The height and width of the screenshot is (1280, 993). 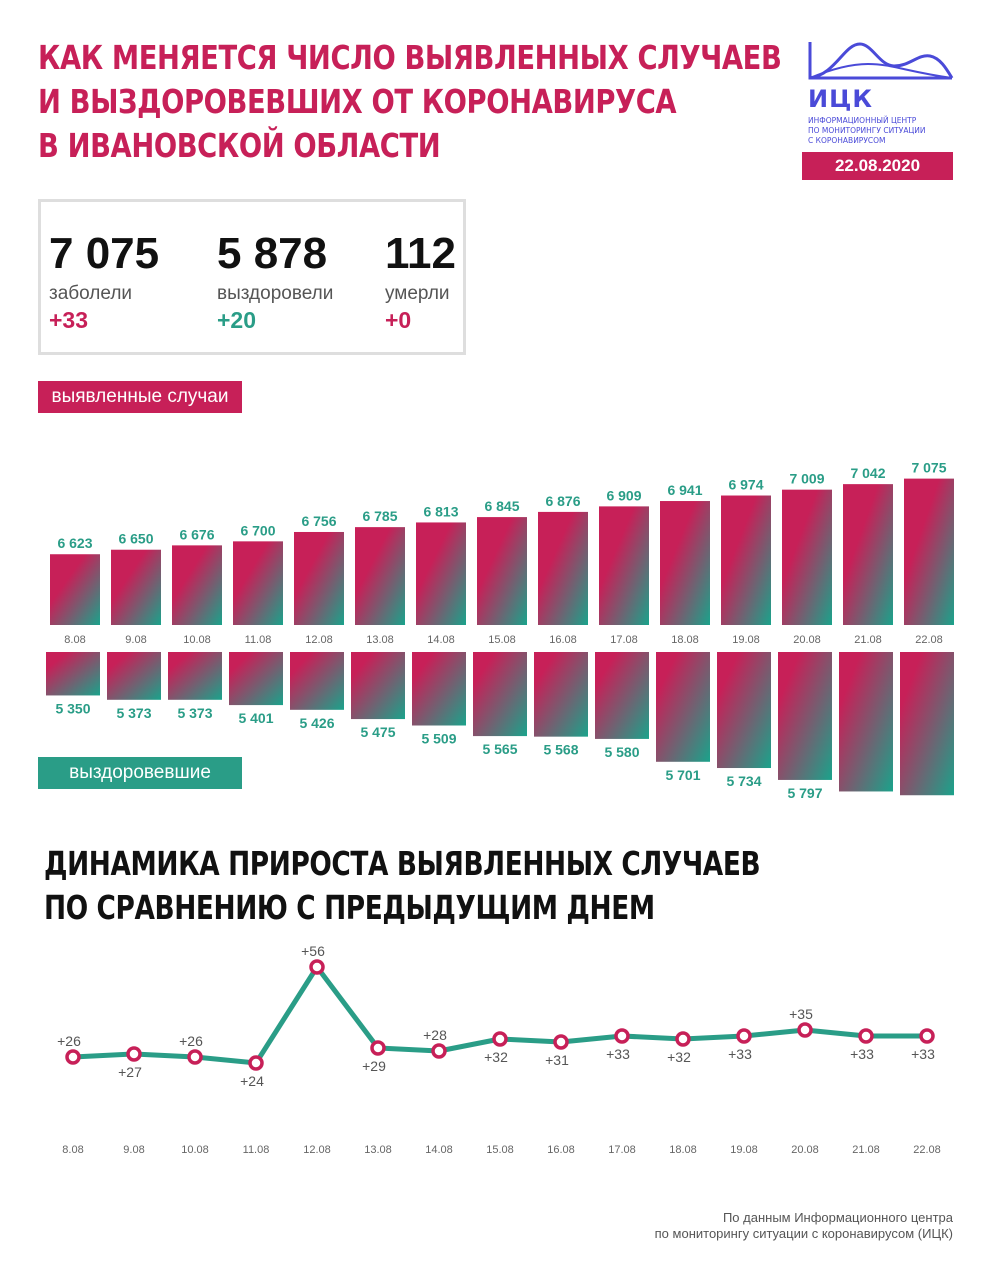 I want to click on cases-value-label: 6 909, so click(x=623, y=495).